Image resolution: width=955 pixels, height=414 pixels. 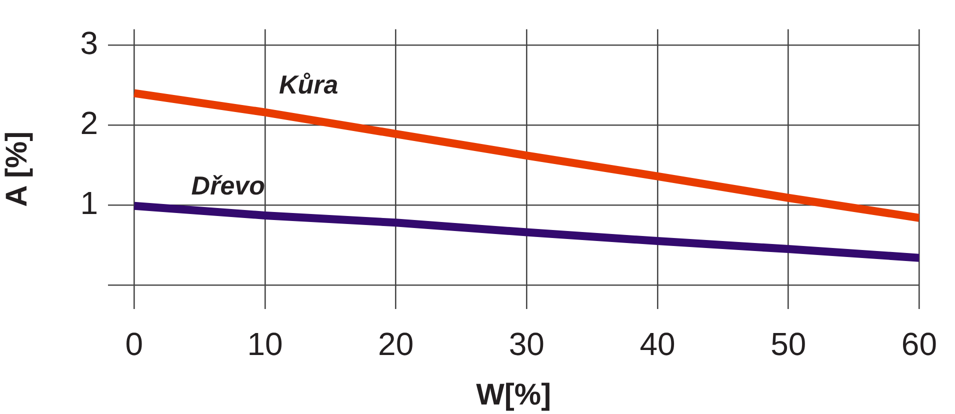 What do you see at coordinates (89, 43) in the screenshot?
I see `y-tick-label: 3` at bounding box center [89, 43].